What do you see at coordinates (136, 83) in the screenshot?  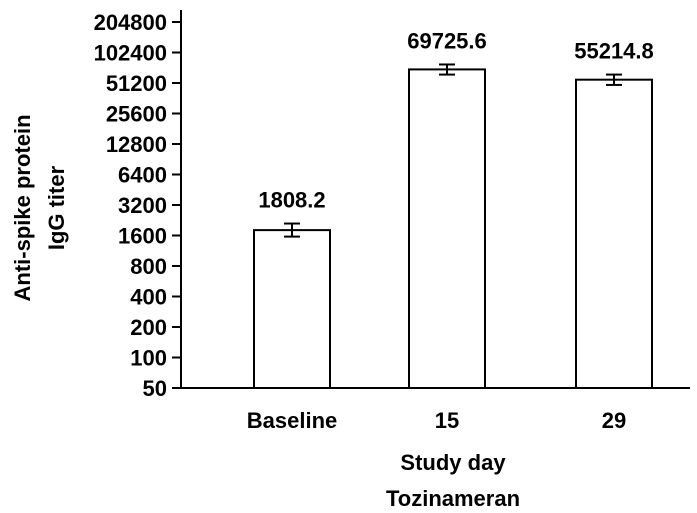 I see `y-tick-label: 51200` at bounding box center [136, 83].